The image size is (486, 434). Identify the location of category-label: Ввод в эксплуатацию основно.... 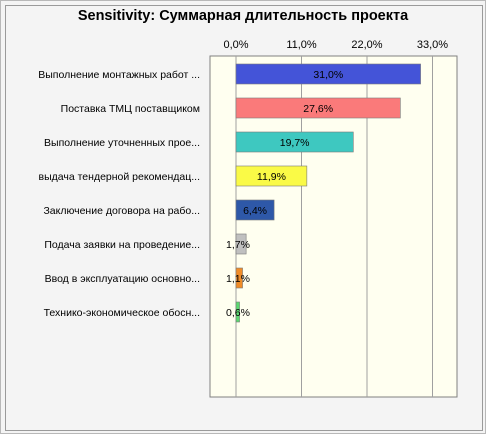
(122, 279).